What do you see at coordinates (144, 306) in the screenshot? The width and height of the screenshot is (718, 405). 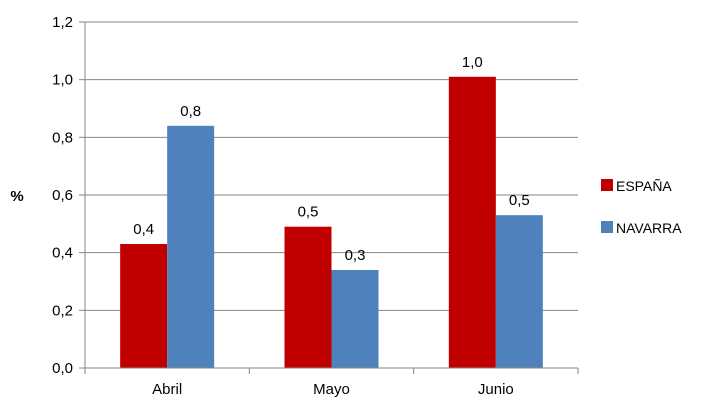 I see `bar-españa-abril` at bounding box center [144, 306].